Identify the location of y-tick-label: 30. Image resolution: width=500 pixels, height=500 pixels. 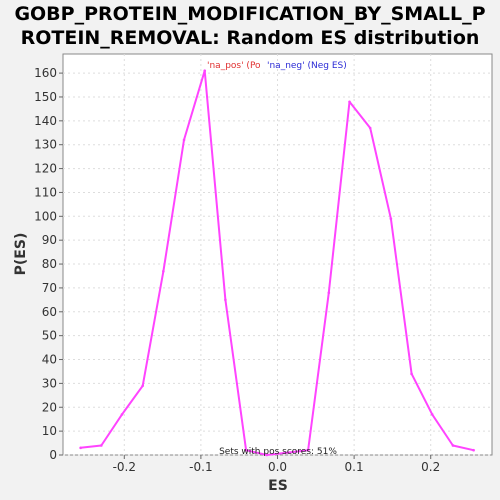
(49, 383).